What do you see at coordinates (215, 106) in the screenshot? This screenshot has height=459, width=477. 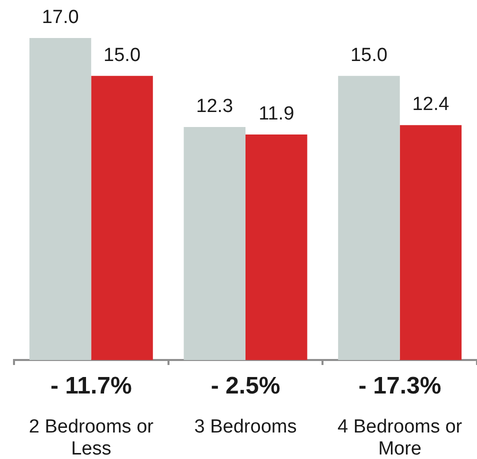 I see `data-label: 12.3` at bounding box center [215, 106].